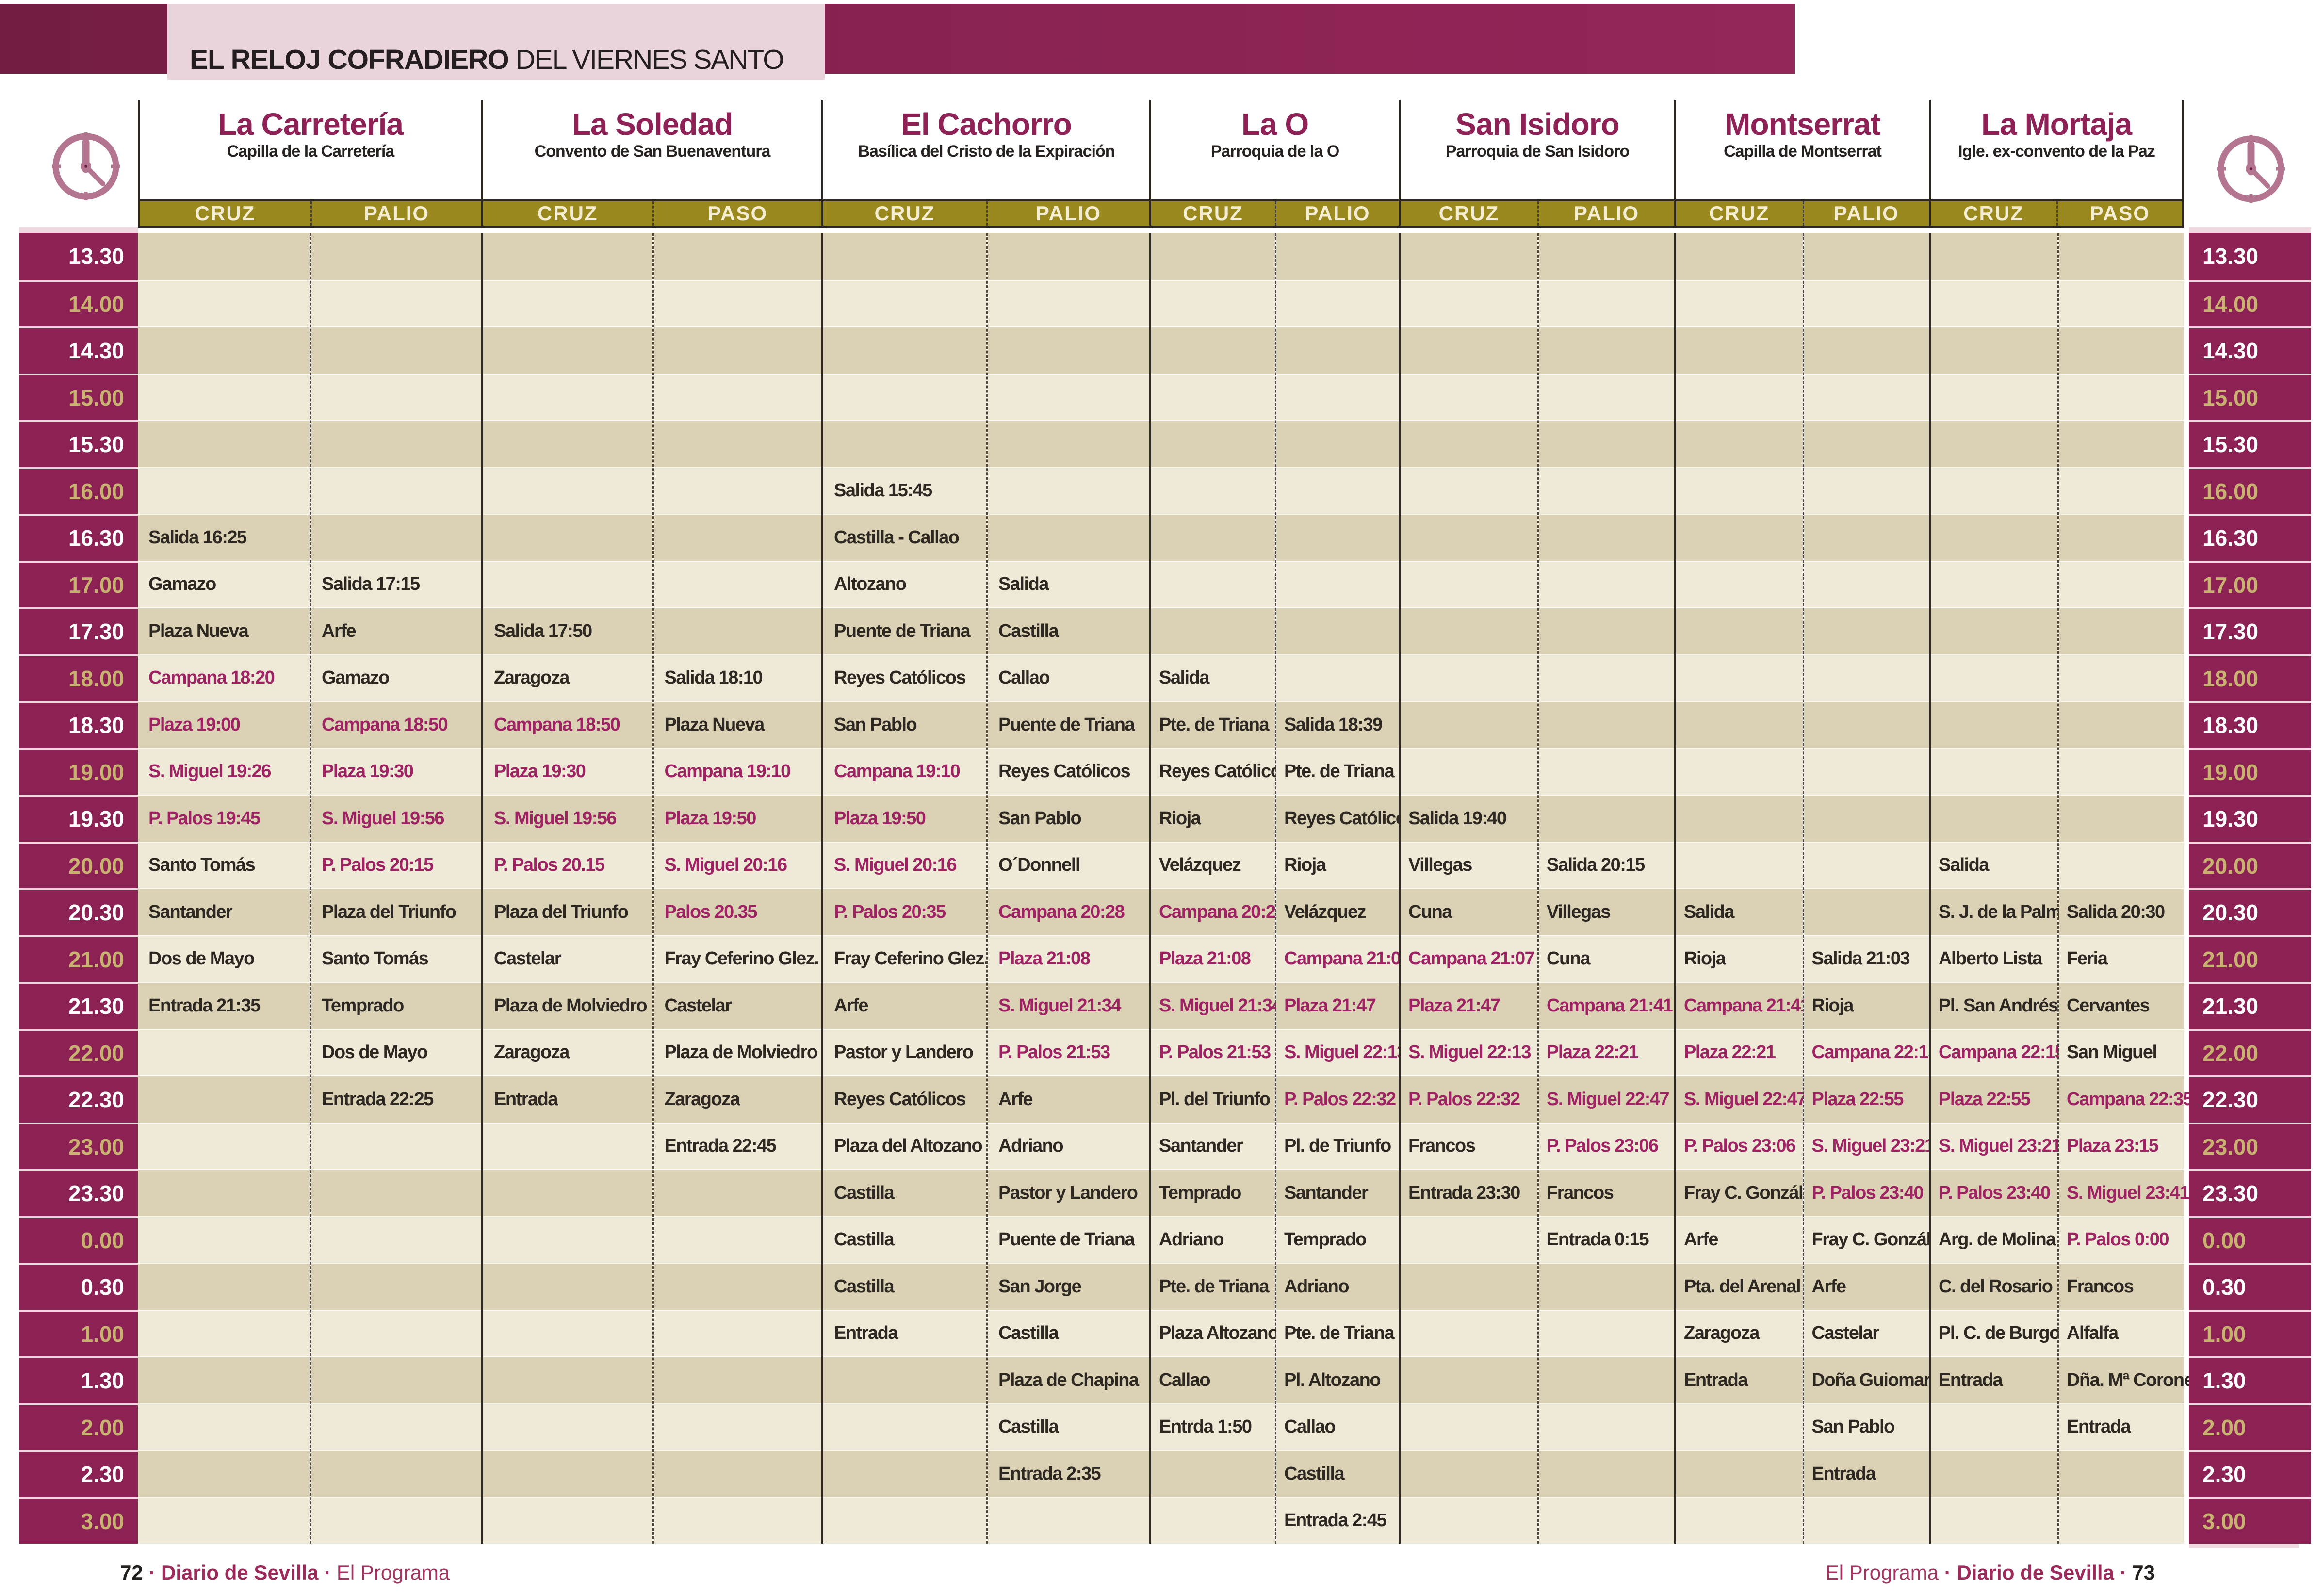 Image resolution: width=2316 pixels, height=1596 pixels. Describe the element at coordinates (2224, 1381) in the screenshot. I see `time-label: 1.30` at that location.